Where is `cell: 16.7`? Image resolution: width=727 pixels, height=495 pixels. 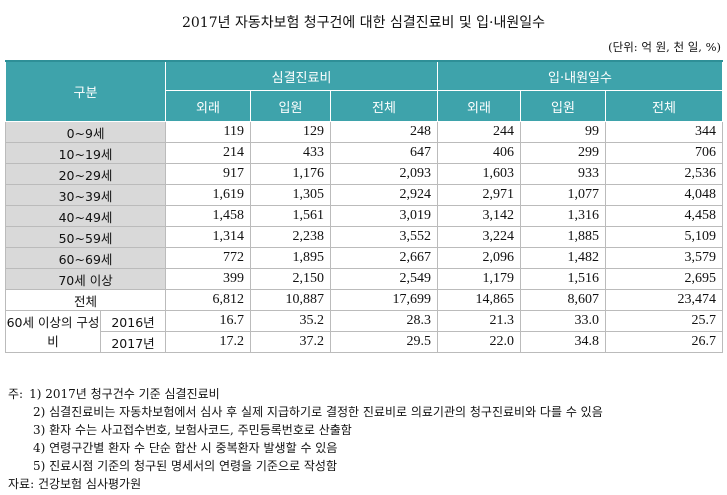
cell: 16.7 is located at coordinates (208, 321).